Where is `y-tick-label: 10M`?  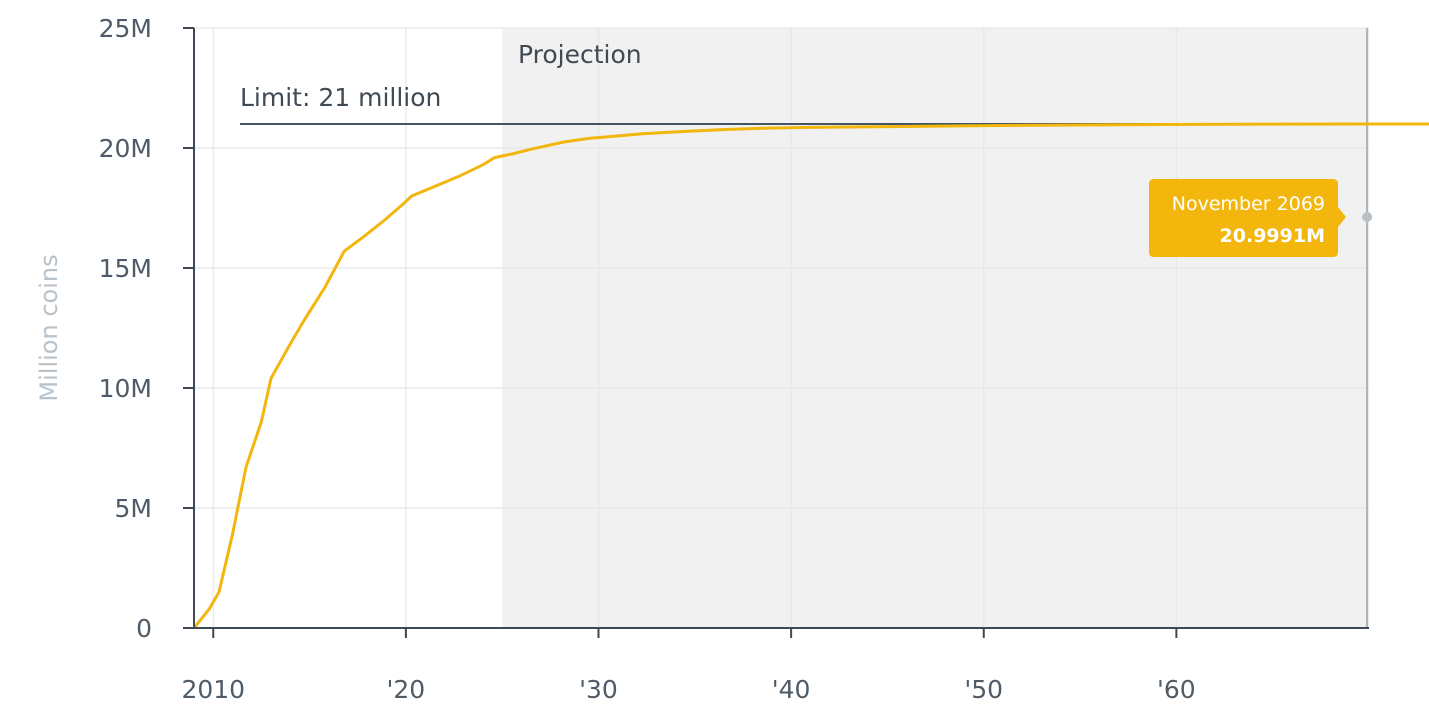 y-tick-label: 10M is located at coordinates (125, 388).